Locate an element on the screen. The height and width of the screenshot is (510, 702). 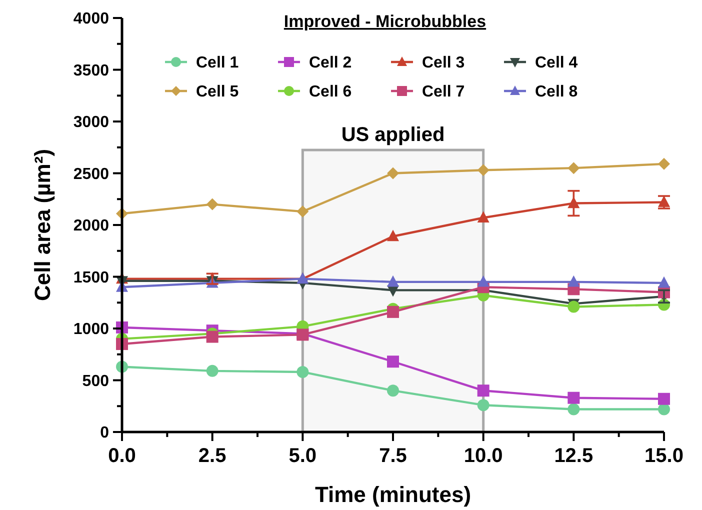
legend-label: Cell 1 is located at coordinates (217, 63).